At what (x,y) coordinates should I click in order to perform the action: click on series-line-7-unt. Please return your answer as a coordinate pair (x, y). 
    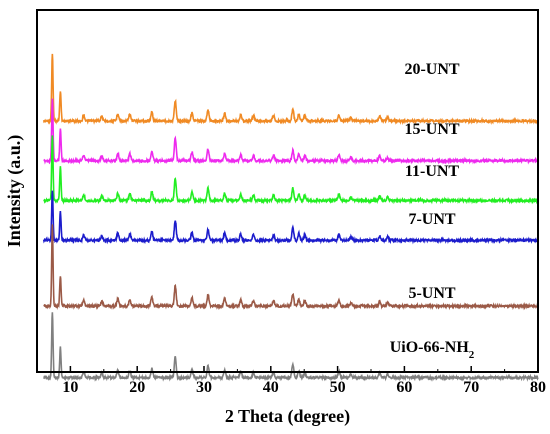
    Looking at the image, I should click on (290, 217).